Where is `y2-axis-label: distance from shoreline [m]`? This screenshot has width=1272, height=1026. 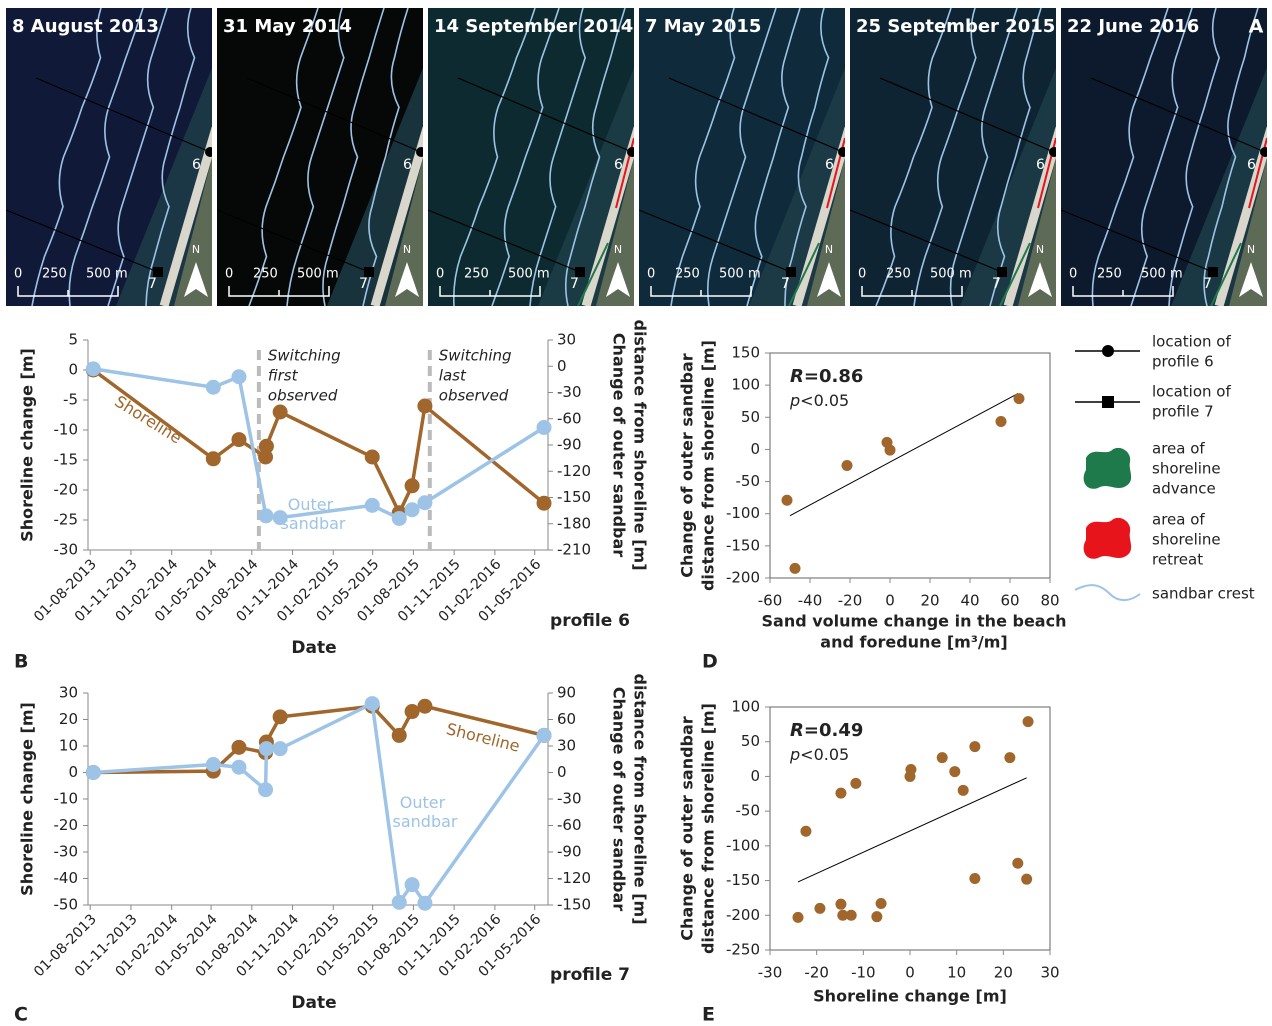 y2-axis-label: distance from shoreline [m] is located at coordinates (640, 798).